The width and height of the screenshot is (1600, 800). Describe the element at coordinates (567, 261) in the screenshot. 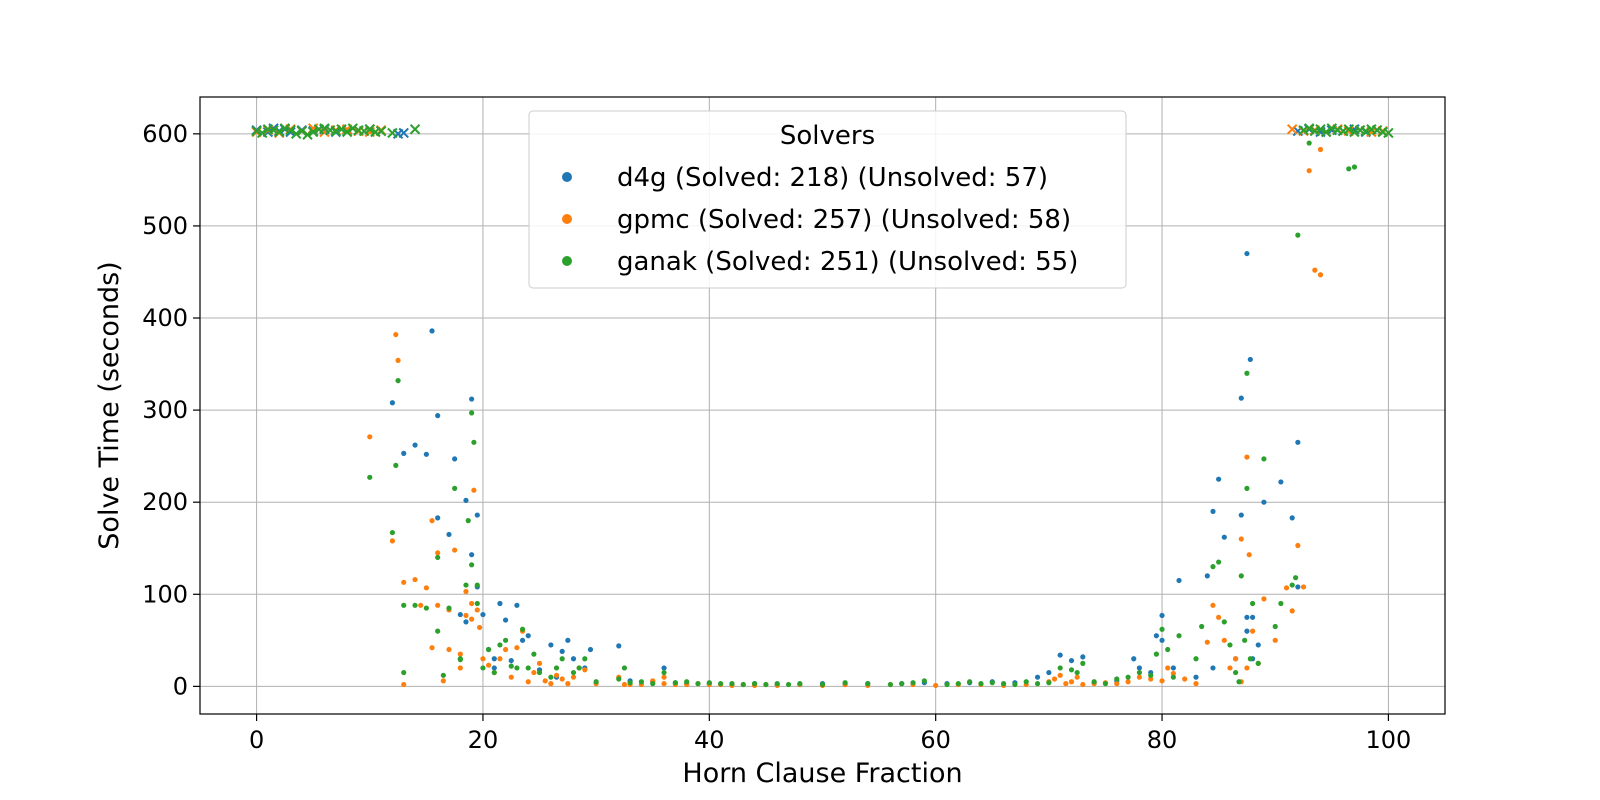

I see `legend-marker` at that location.